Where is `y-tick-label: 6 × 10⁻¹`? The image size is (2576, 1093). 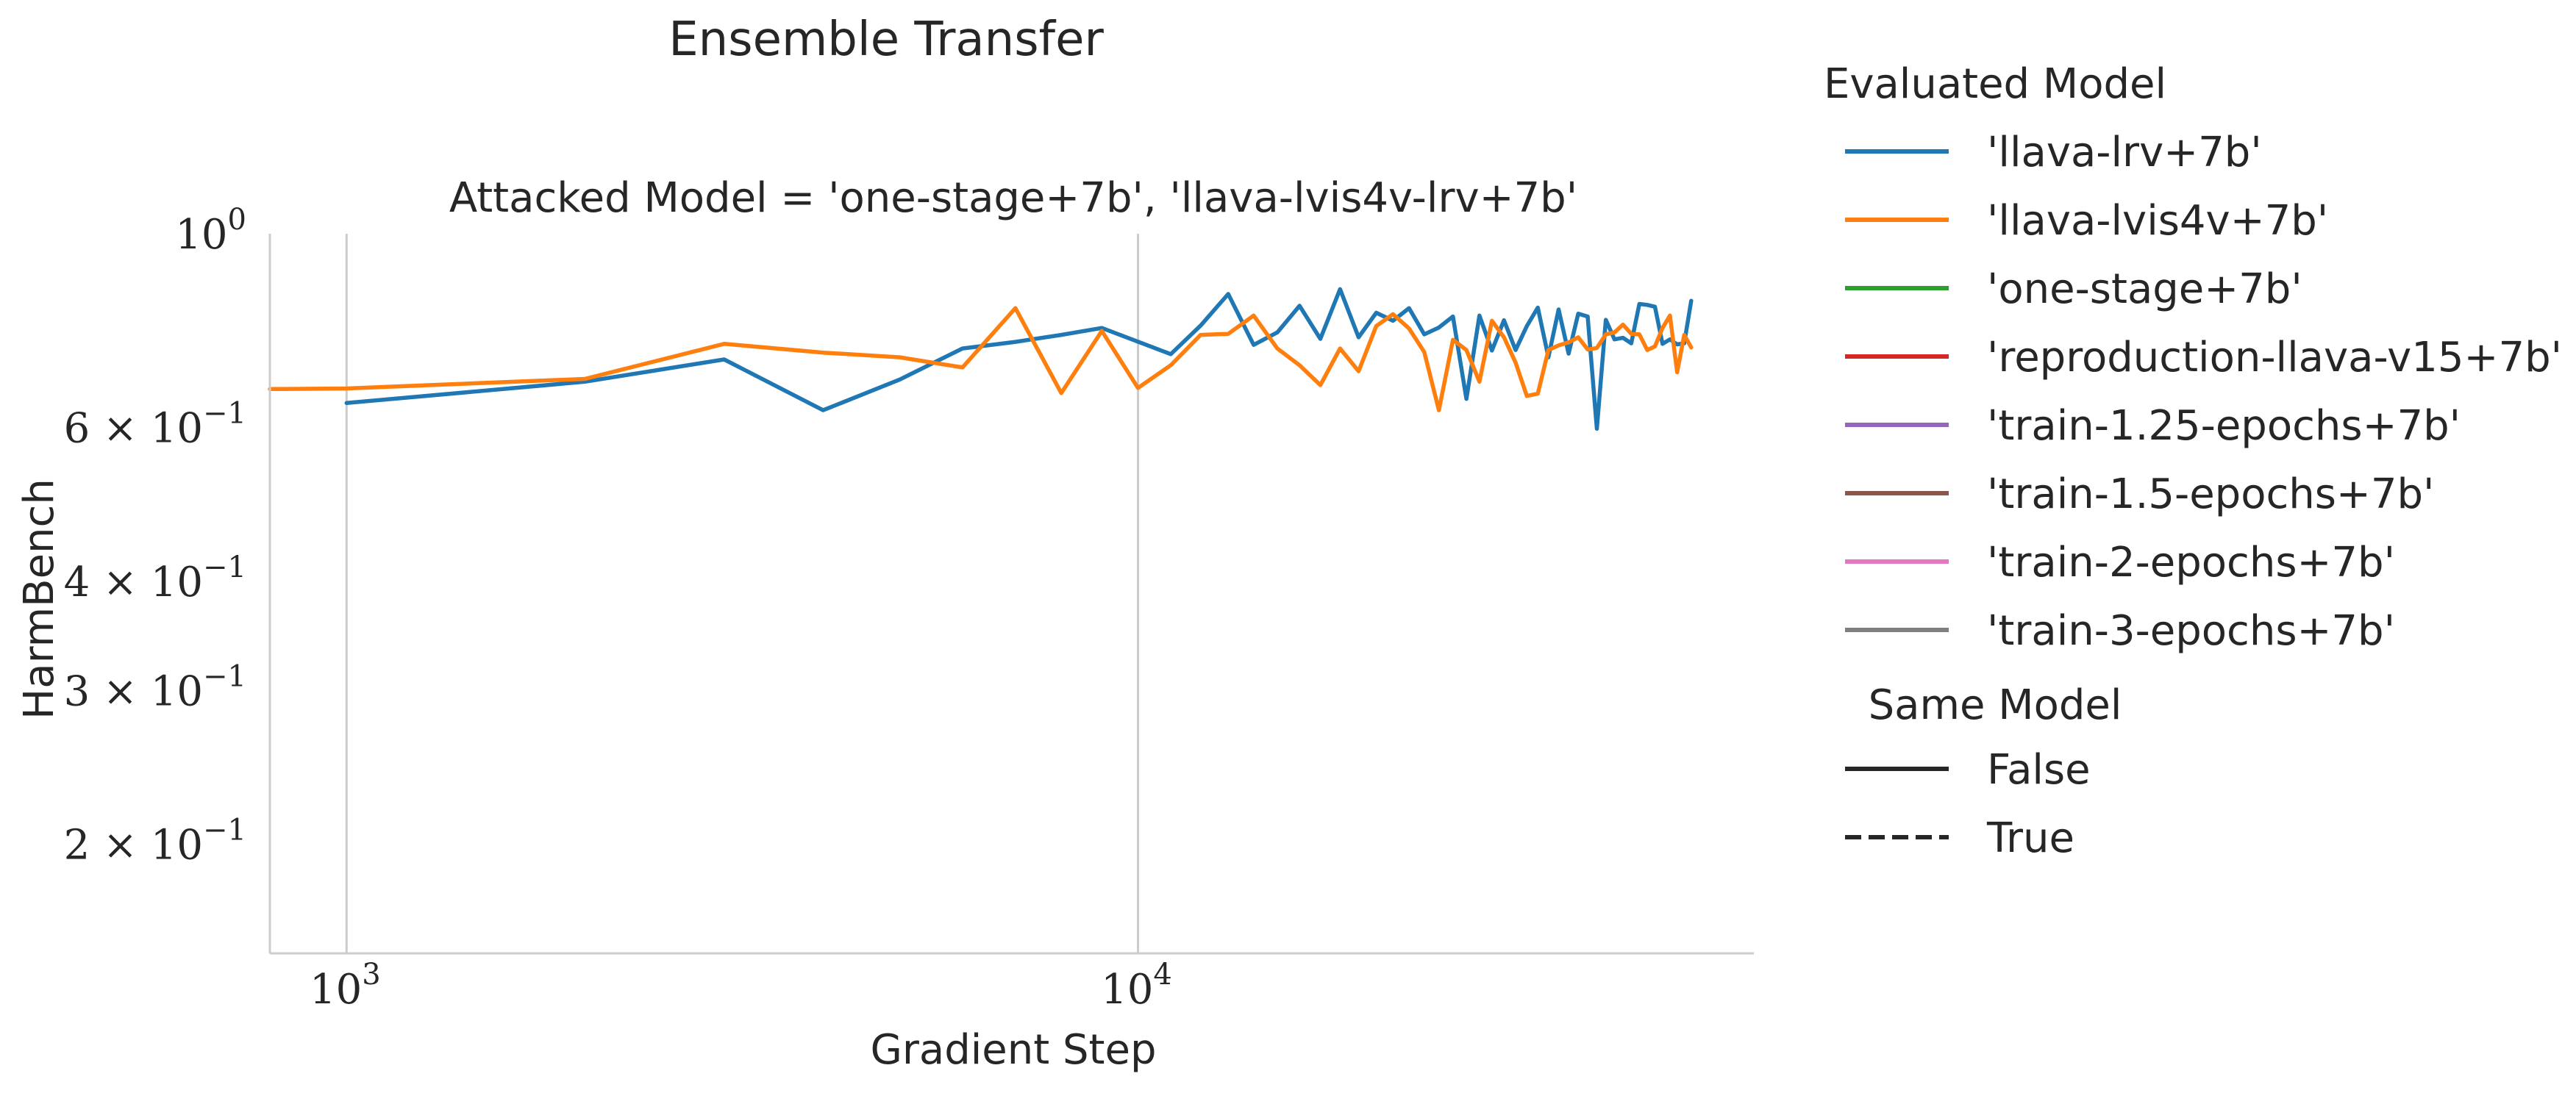
y-tick-label: 6 × 10⁻¹ is located at coordinates (155, 425).